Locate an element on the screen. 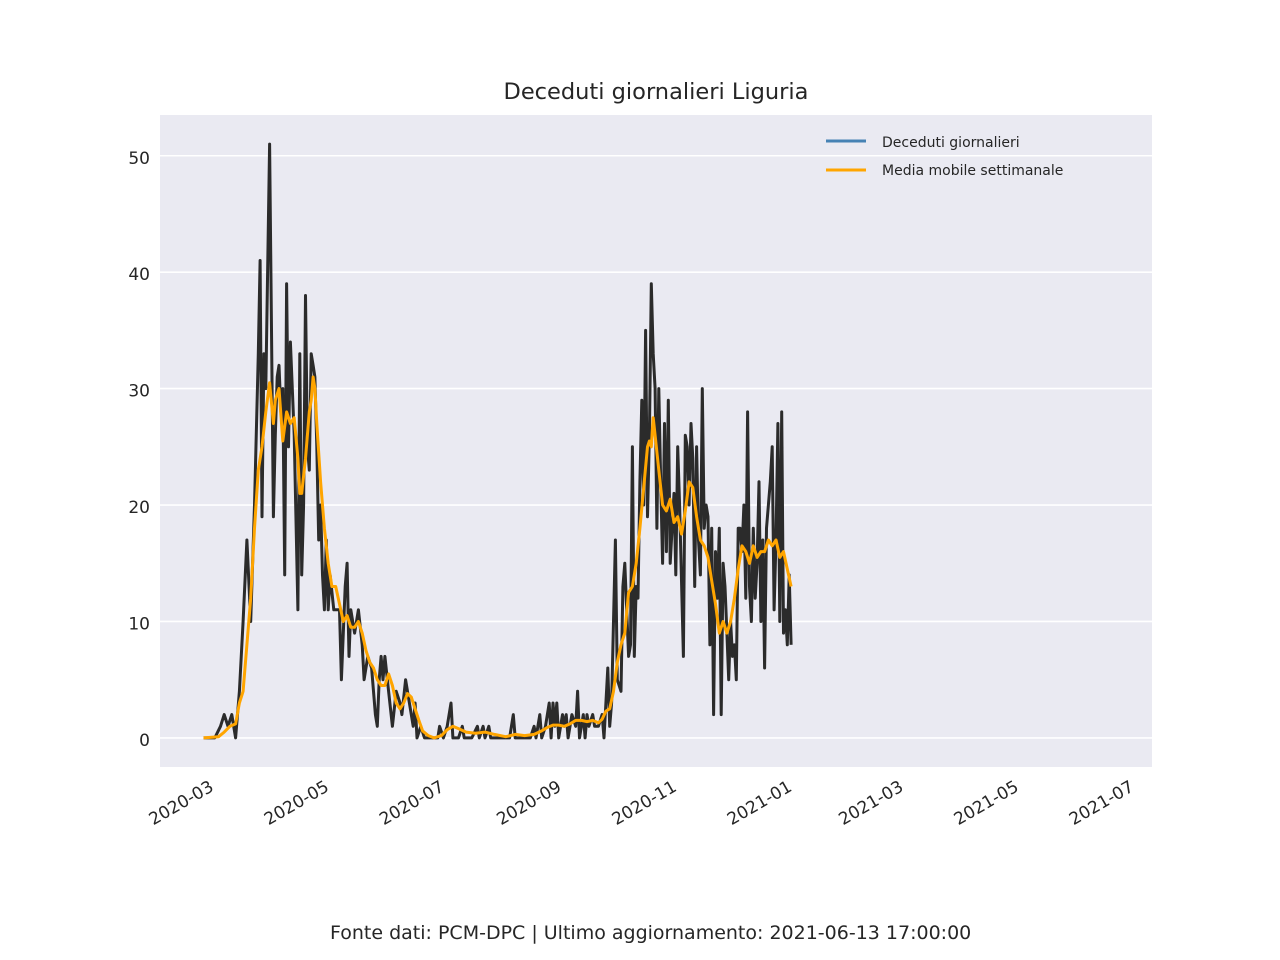 Image resolution: width=1280 pixels, height=960 pixels. y-tick-label: 10 is located at coordinates (139, 624).